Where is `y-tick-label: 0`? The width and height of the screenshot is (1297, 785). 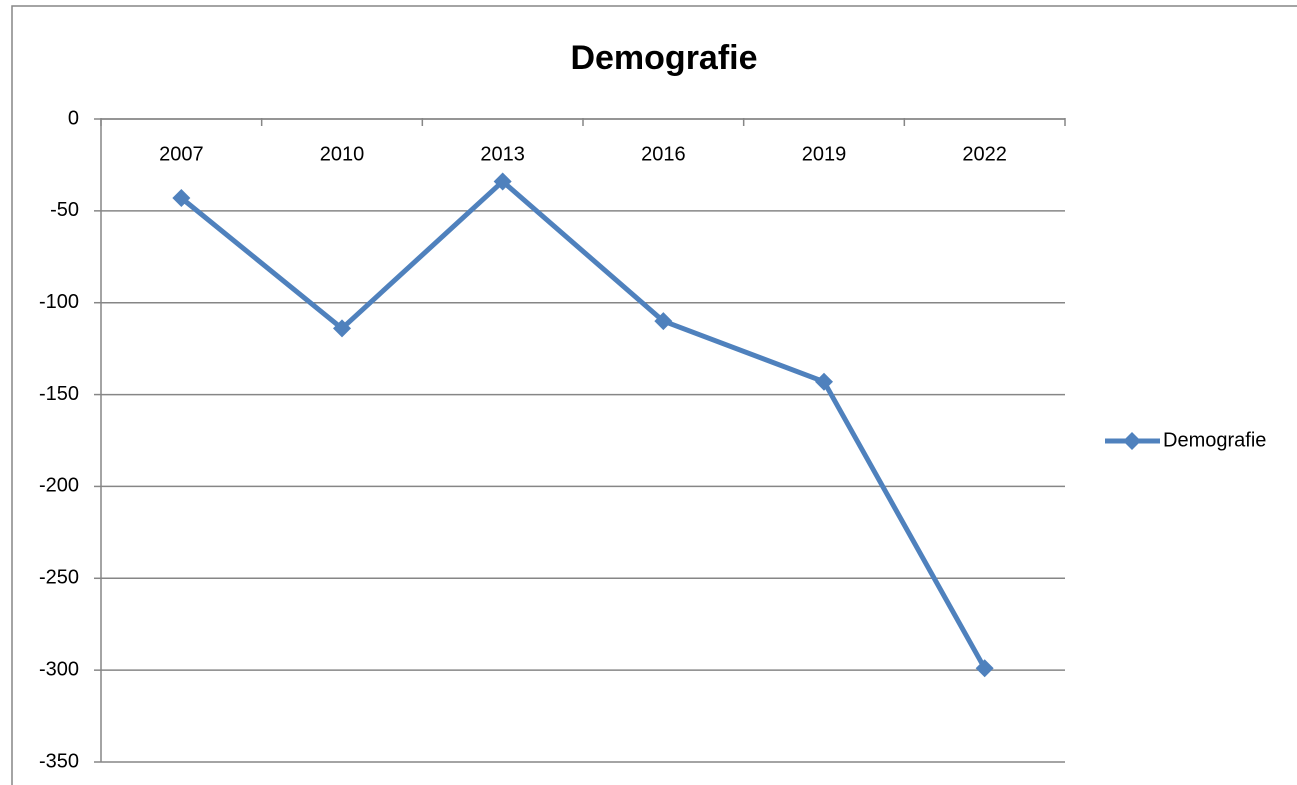
y-tick-label: 0 is located at coordinates (73, 118).